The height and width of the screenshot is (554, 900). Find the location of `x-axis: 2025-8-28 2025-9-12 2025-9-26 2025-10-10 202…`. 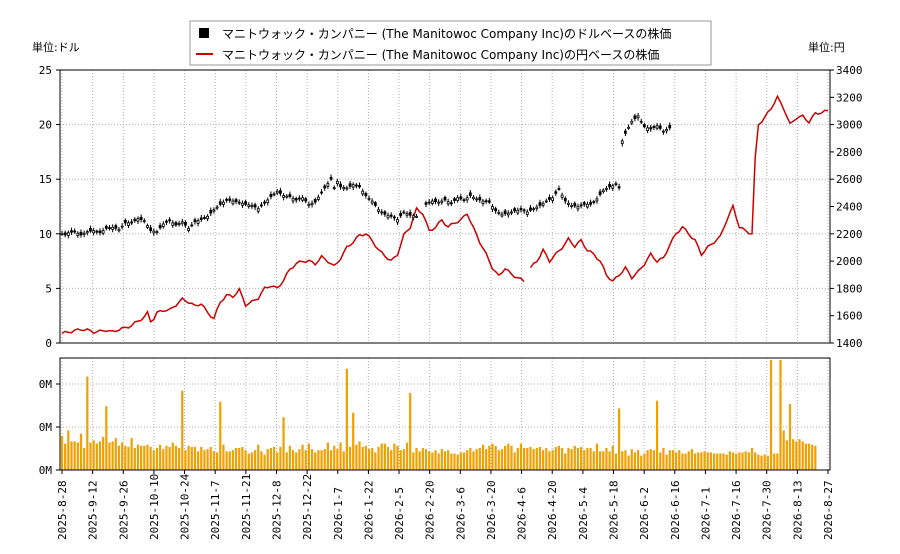

x-axis: 2025-8-28 2025-9-12 2025-9-26 2025-10-10 202… is located at coordinates (445, 505).